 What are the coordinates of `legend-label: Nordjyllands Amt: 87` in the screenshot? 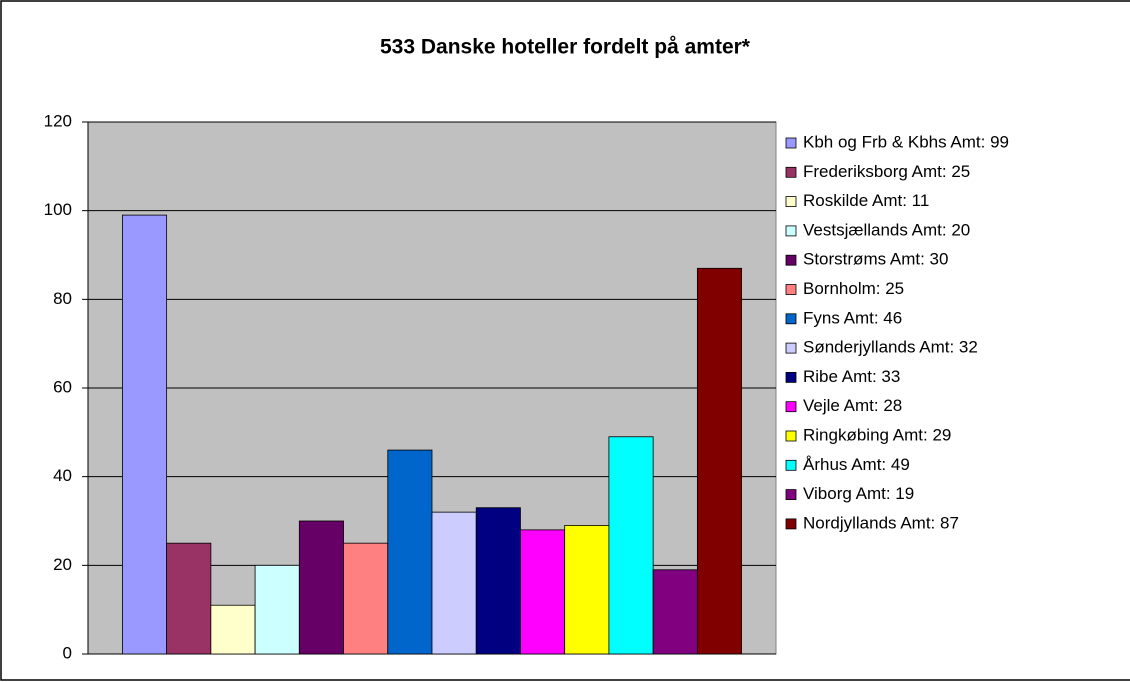 It's located at (881, 522).